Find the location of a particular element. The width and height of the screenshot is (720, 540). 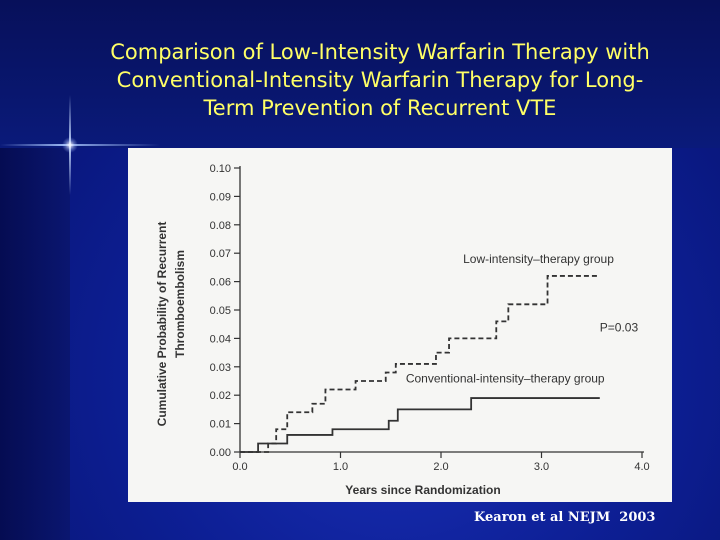

y-axis-label-line-1: Cumulative Probability of Recurrent is located at coordinates (162, 324).